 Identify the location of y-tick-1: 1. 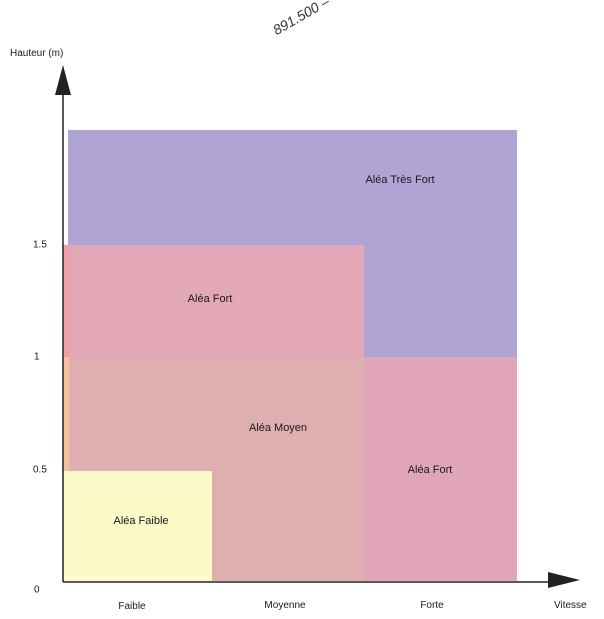
(37, 357).